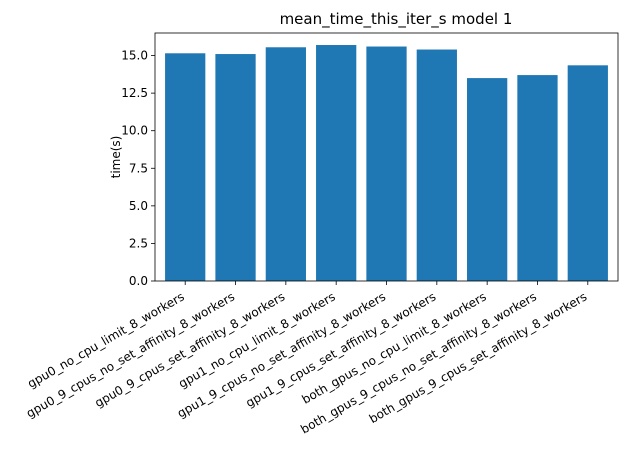 The image size is (637, 469). Describe the element at coordinates (138, 281) in the screenshot. I see `y-tick-label: 0.0` at that location.